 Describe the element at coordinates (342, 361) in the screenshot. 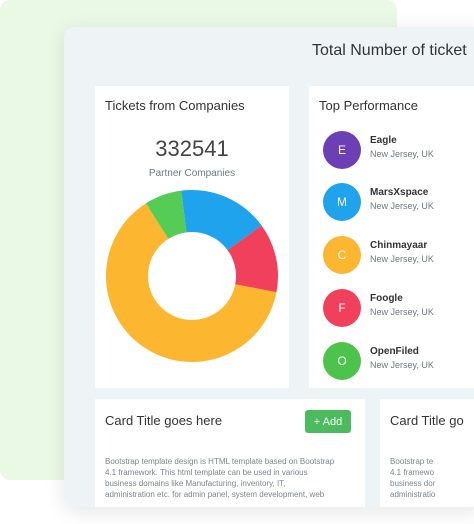

I see `avatar: O` at that location.